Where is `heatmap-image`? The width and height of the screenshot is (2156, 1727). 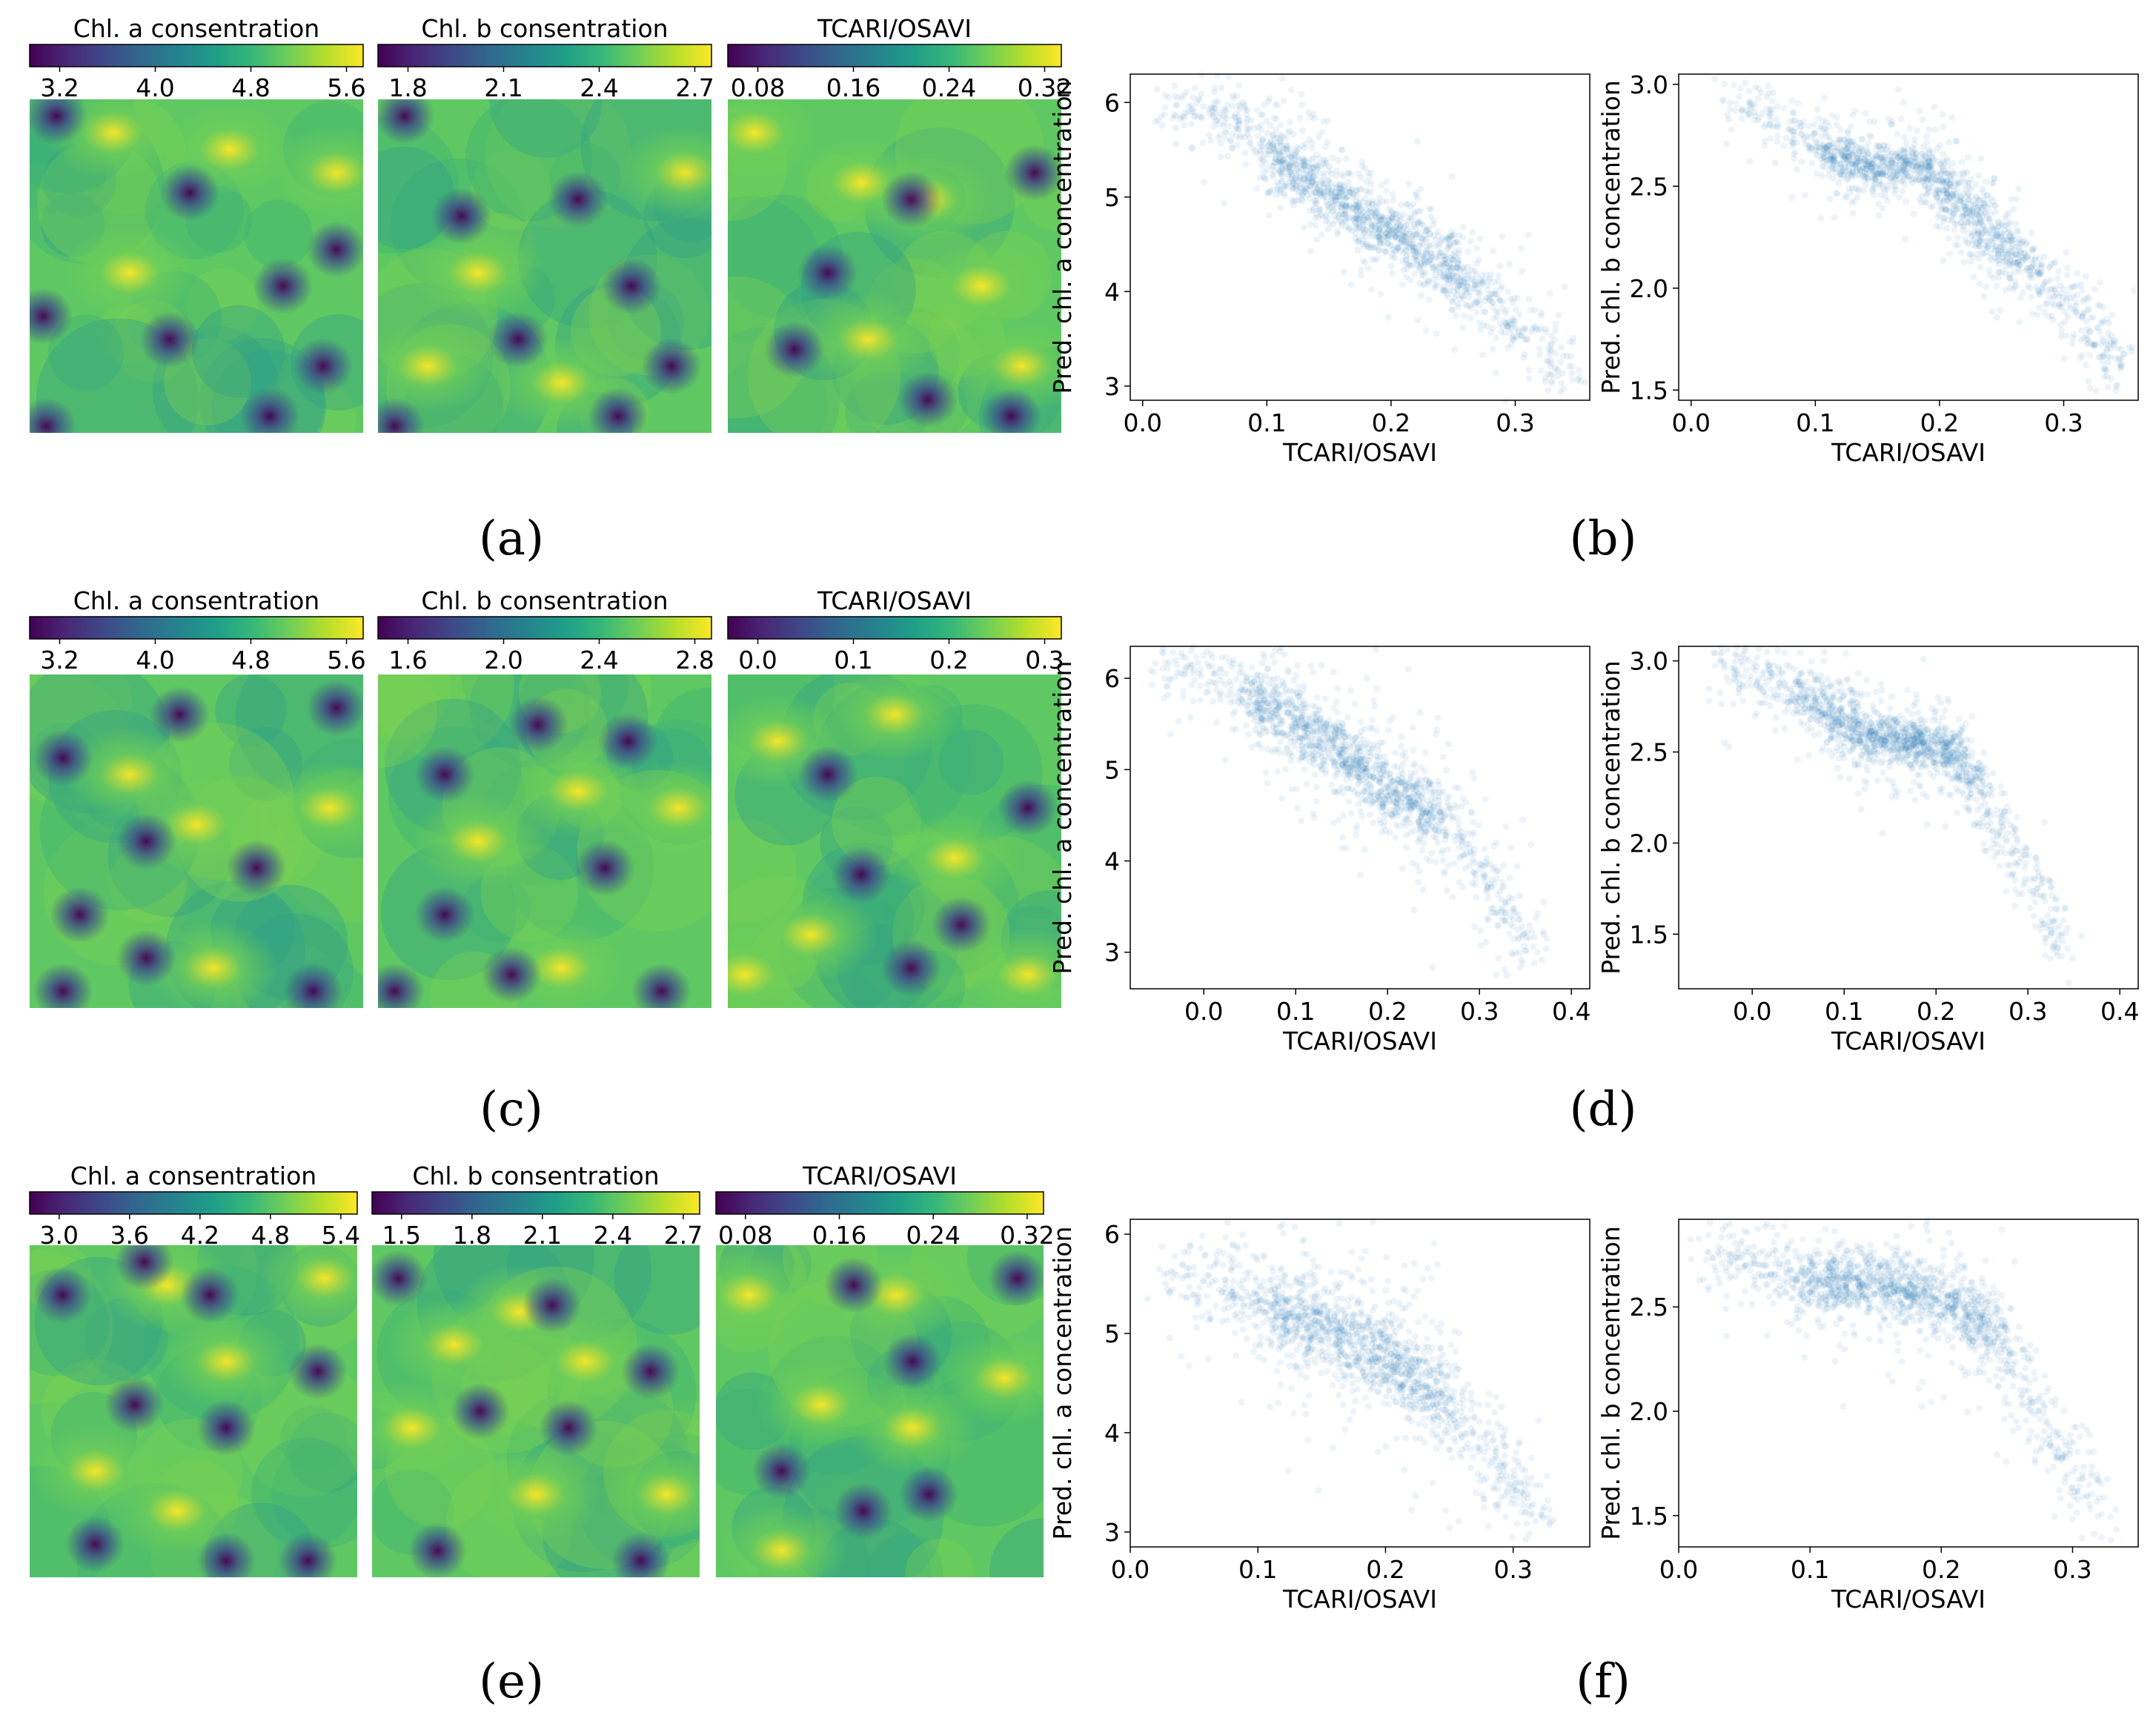
heatmap-image is located at coordinates (894, 841).